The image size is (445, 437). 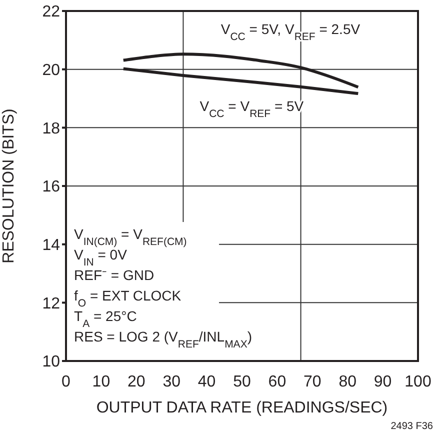 What do you see at coordinates (128, 299) in the screenshot?
I see `annotation: f$_{O}$ = EXT CLOCK` at bounding box center [128, 299].